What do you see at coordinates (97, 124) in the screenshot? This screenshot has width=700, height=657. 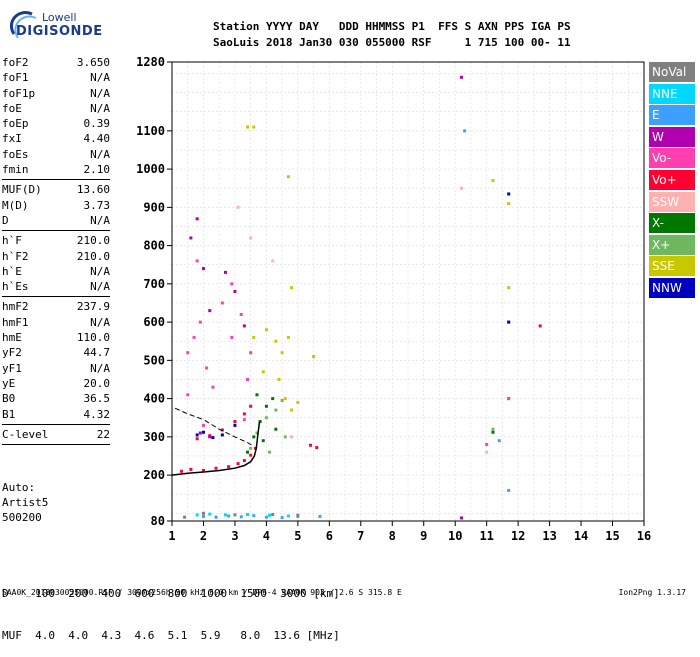 I see `param-value: 0.39` at bounding box center [97, 124].